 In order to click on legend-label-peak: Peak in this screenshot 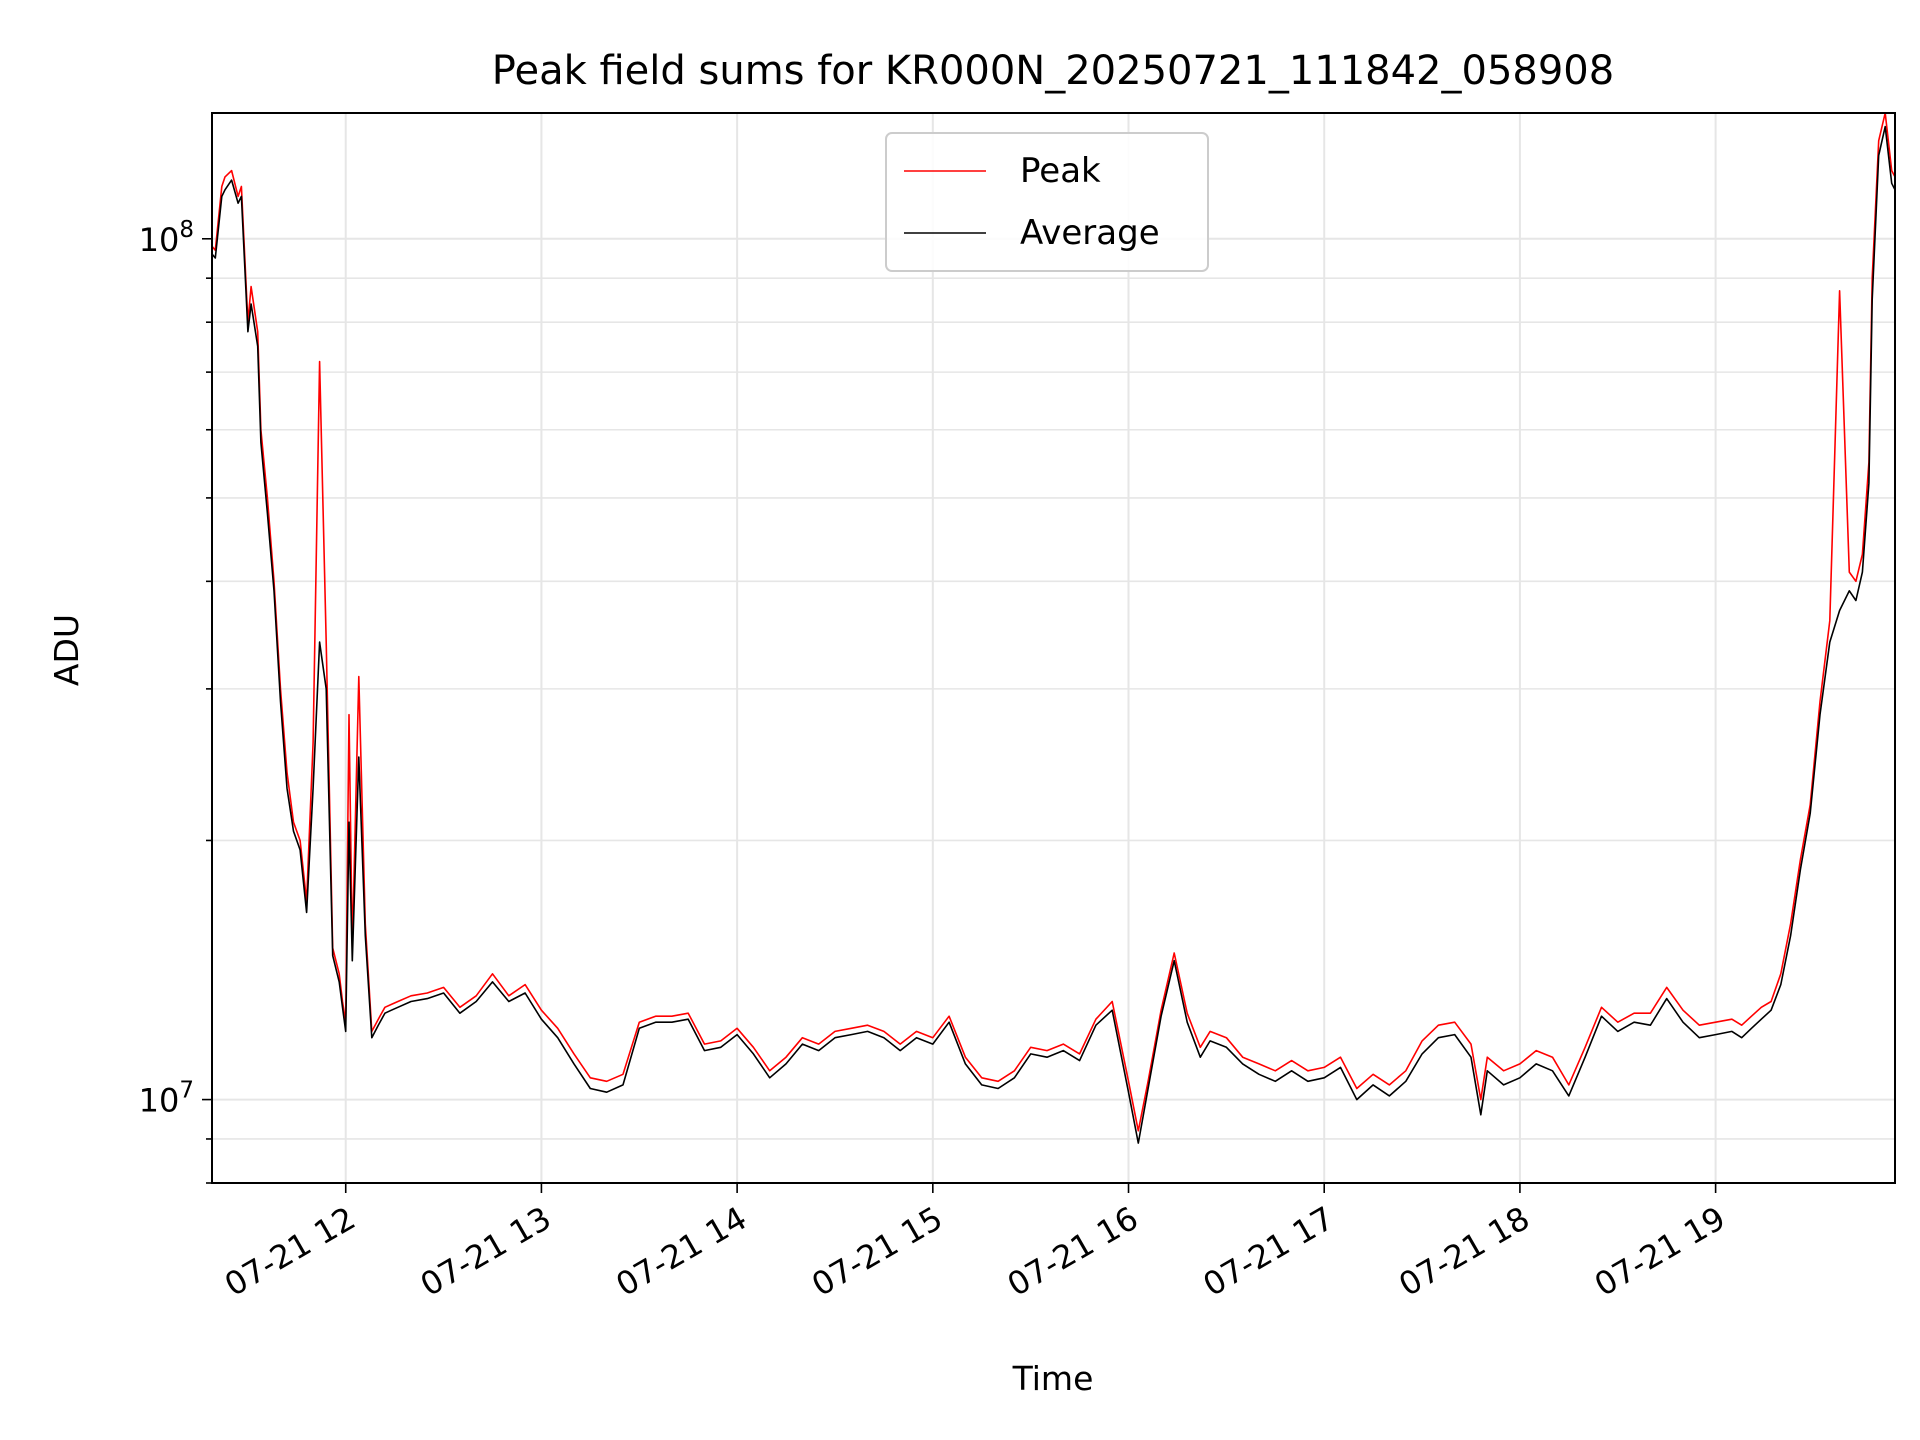, I will do `click(1060, 171)`.